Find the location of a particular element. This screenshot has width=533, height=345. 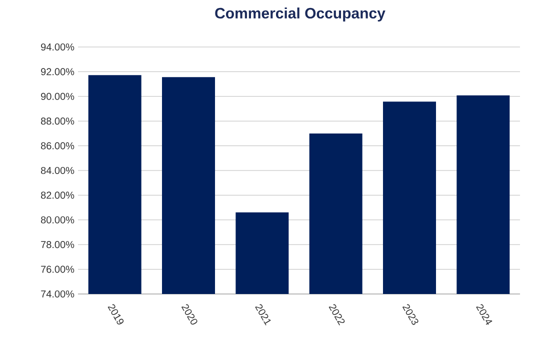

y-tick-label: 94.00% is located at coordinates (57, 47).